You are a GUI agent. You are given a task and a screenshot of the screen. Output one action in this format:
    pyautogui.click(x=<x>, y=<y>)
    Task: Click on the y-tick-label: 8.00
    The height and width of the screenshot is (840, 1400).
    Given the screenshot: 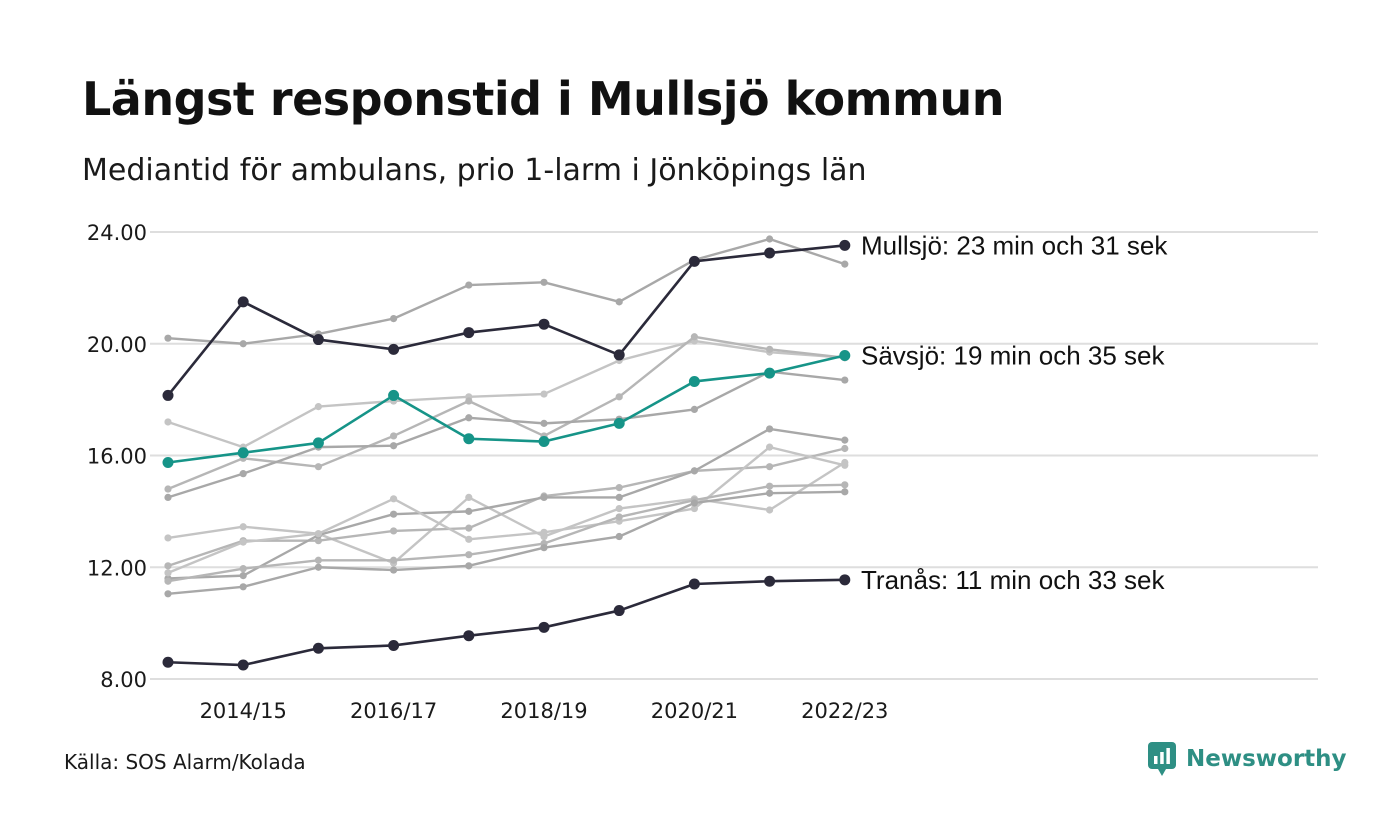 What is the action you would take?
    pyautogui.click(x=123, y=680)
    